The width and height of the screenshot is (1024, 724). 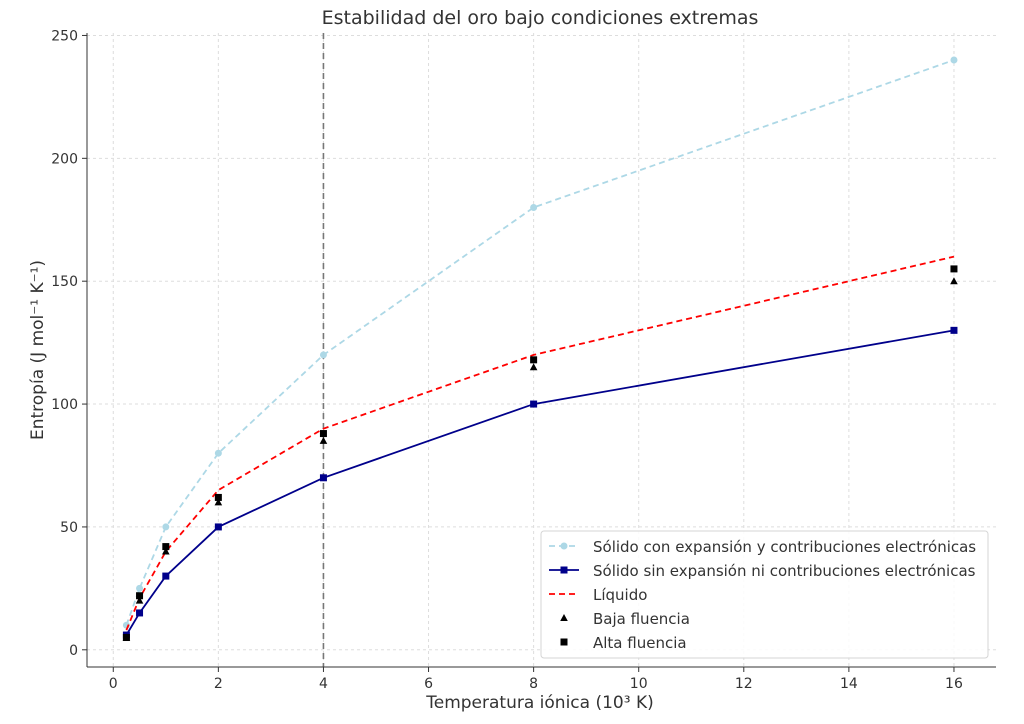 I want to click on y-tick-label: 200, so click(x=64, y=159).